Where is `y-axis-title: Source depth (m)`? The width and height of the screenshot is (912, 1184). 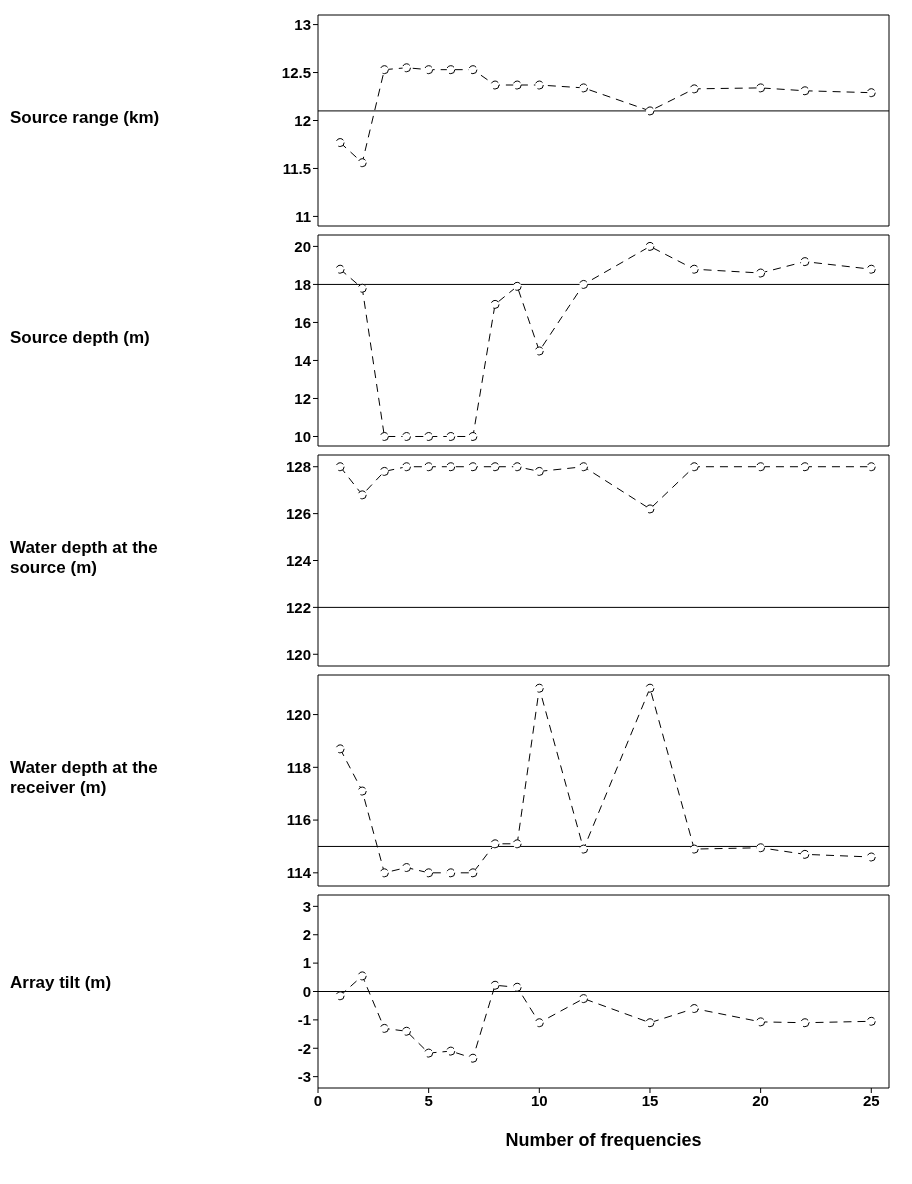
y-axis-title: Source depth (m) is located at coordinates (80, 338).